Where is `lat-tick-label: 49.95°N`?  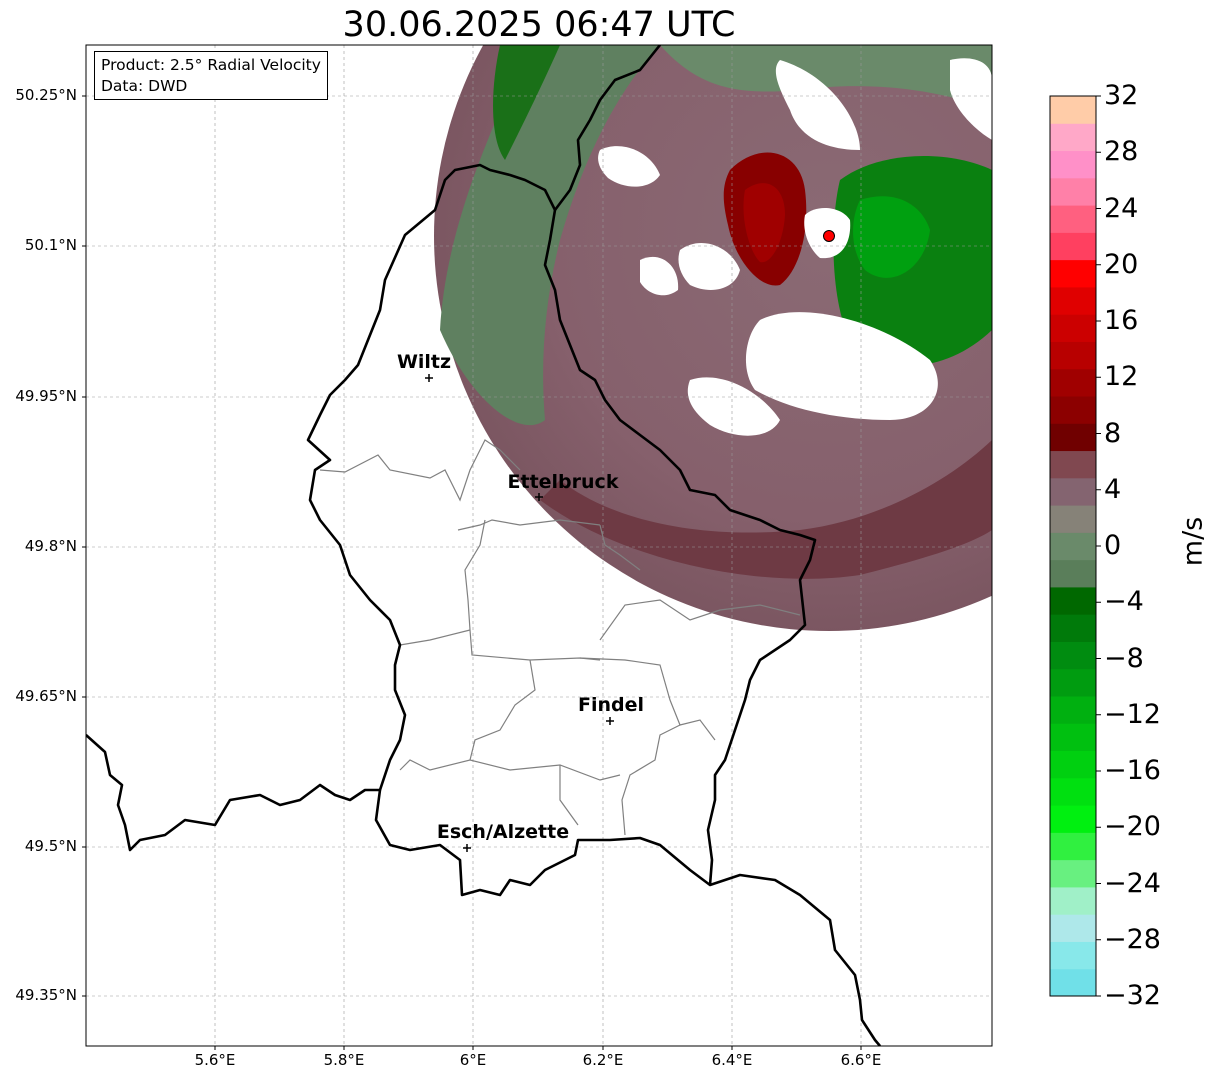 lat-tick-label: 49.95°N is located at coordinates (46, 396).